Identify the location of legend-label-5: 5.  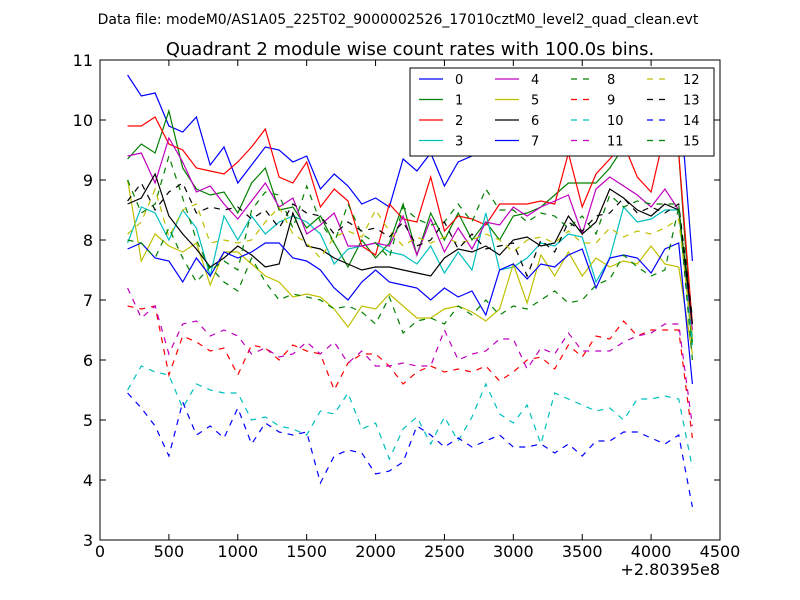
(535, 101).